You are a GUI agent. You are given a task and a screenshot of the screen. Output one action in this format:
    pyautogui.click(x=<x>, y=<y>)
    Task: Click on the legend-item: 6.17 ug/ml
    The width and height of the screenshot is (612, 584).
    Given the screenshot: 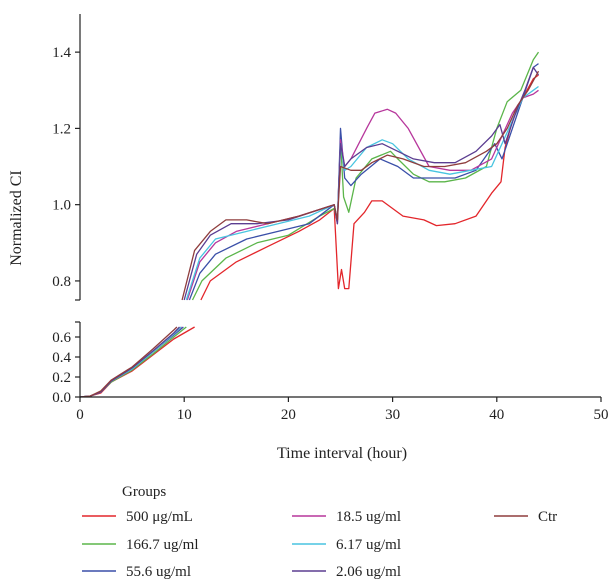 What is the action you would take?
    pyautogui.click(x=346, y=545)
    